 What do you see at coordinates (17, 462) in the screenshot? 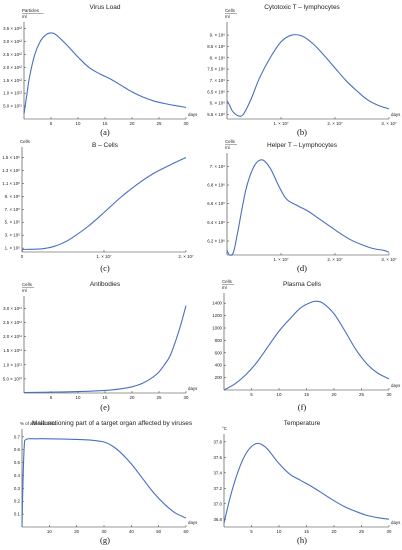
I see `y-tick-label: 0.5` at bounding box center [17, 462].